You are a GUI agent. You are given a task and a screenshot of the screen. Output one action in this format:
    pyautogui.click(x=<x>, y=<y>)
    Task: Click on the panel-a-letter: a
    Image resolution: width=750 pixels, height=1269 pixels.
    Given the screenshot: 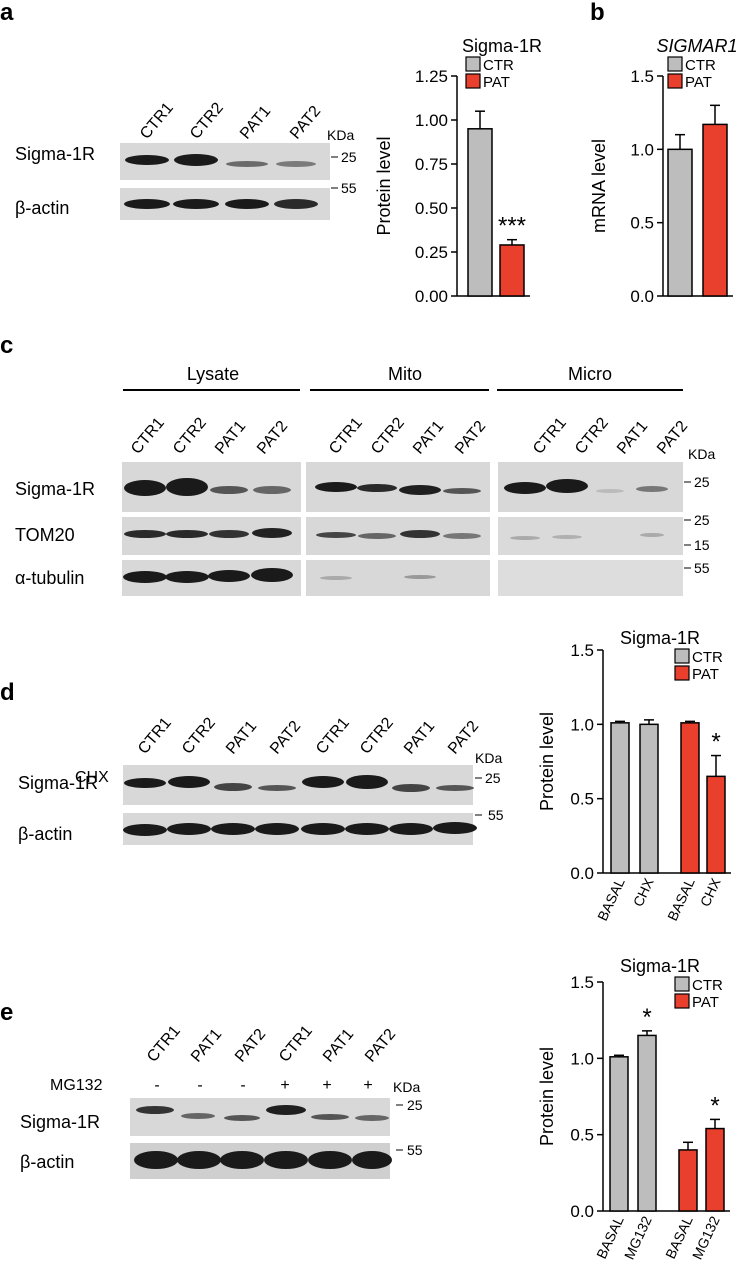 What is the action you would take?
    pyautogui.click(x=7, y=13)
    